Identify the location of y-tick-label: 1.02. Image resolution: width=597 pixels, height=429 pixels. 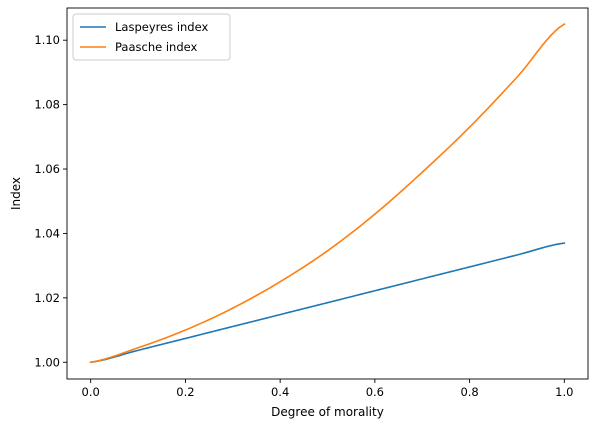
(47, 298).